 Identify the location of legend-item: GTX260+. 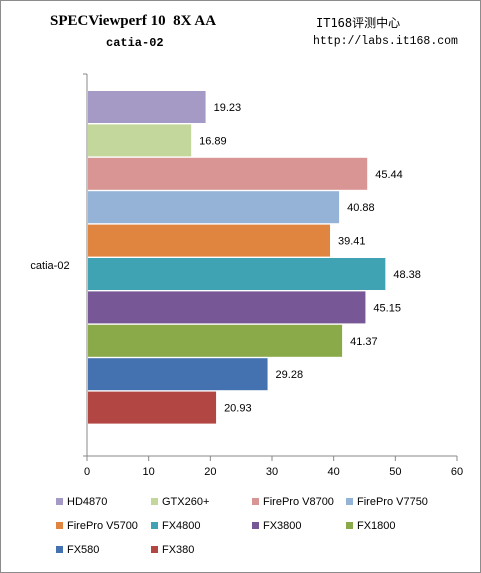
(180, 502).